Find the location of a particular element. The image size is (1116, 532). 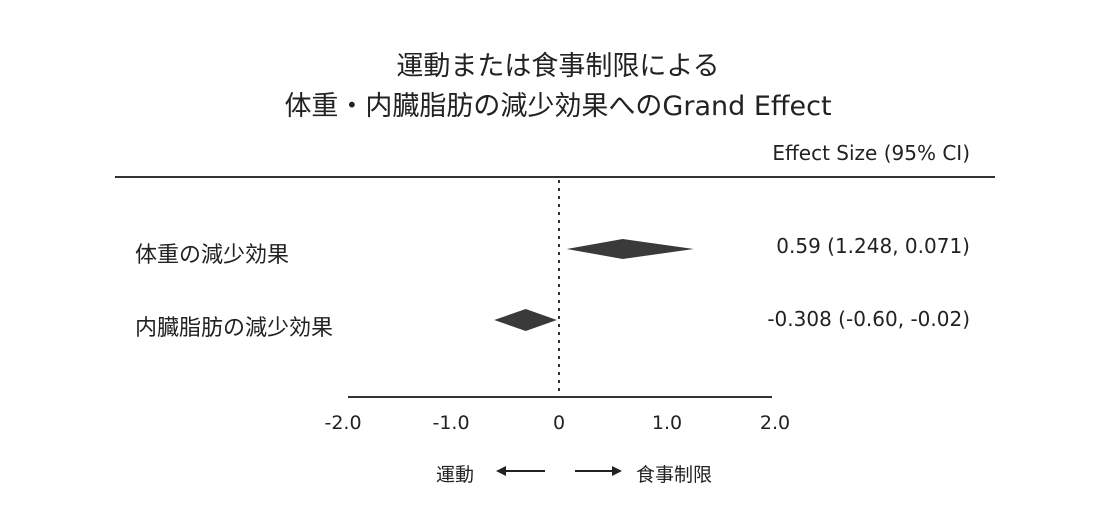

x-tick-label-neg2: -2.0 is located at coordinates (343, 423).